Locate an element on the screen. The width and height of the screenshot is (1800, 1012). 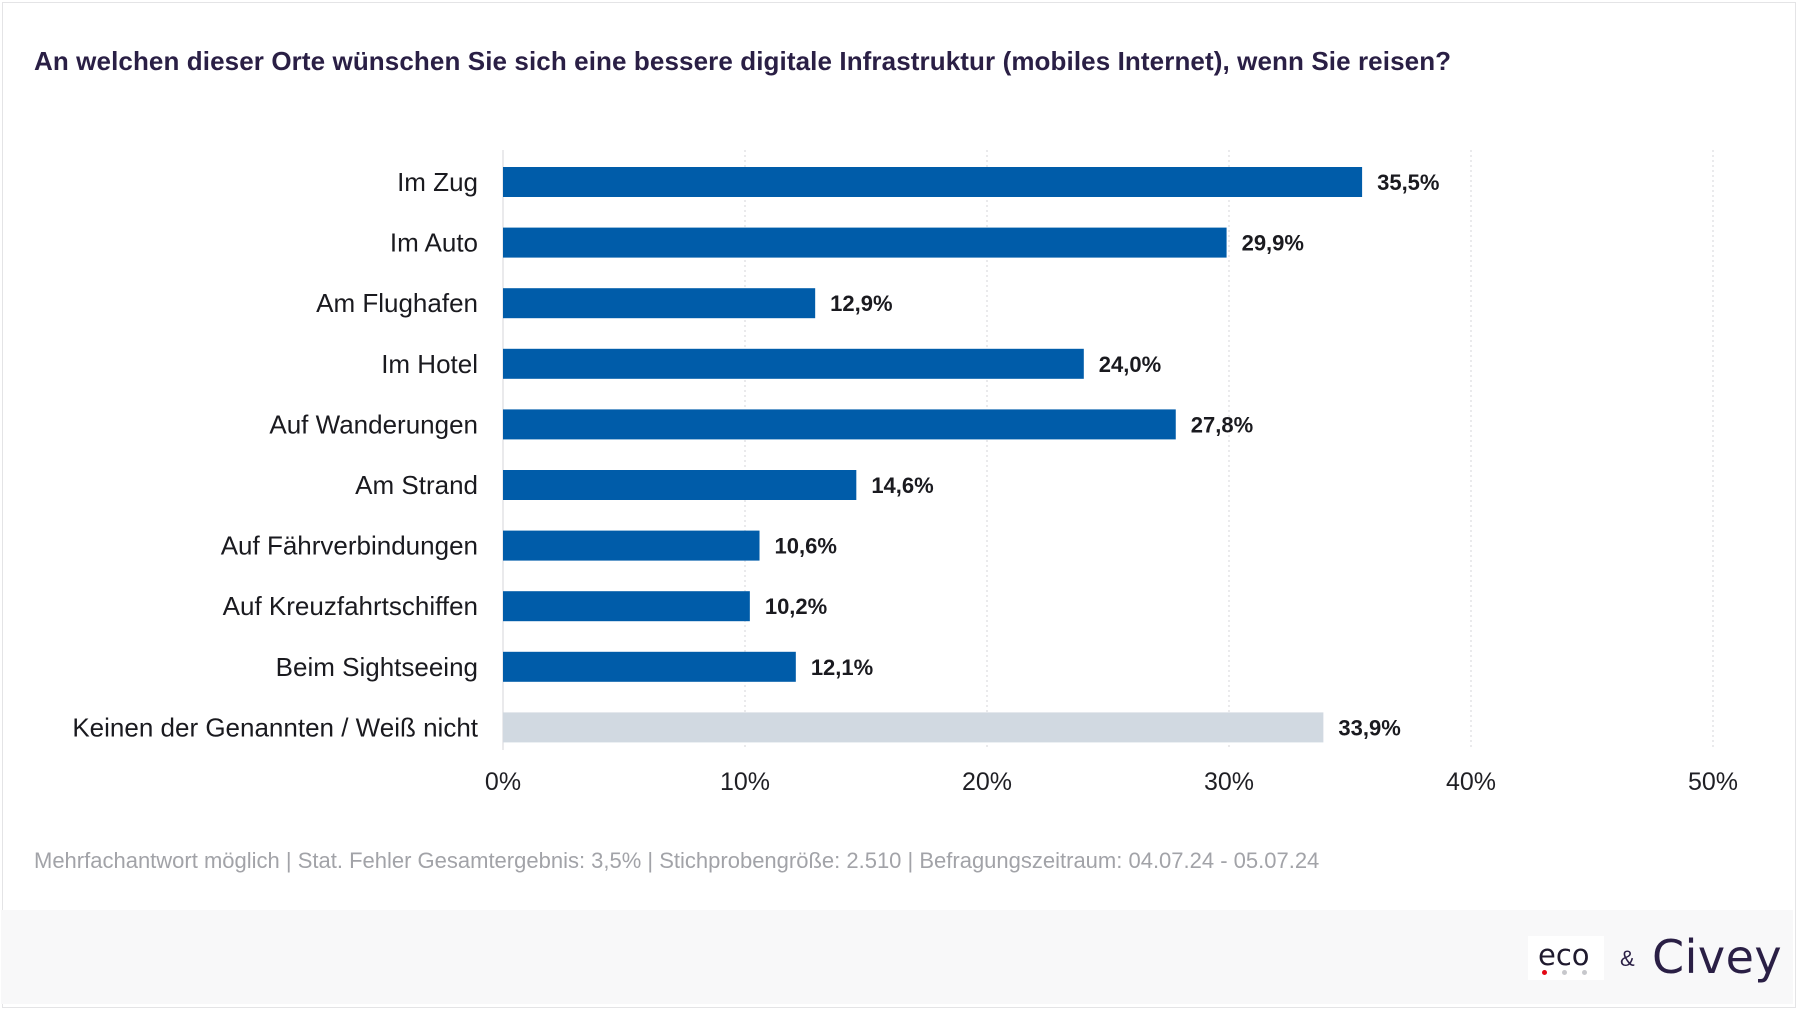
category-label: Beim Sightseeing is located at coordinates (377, 667).